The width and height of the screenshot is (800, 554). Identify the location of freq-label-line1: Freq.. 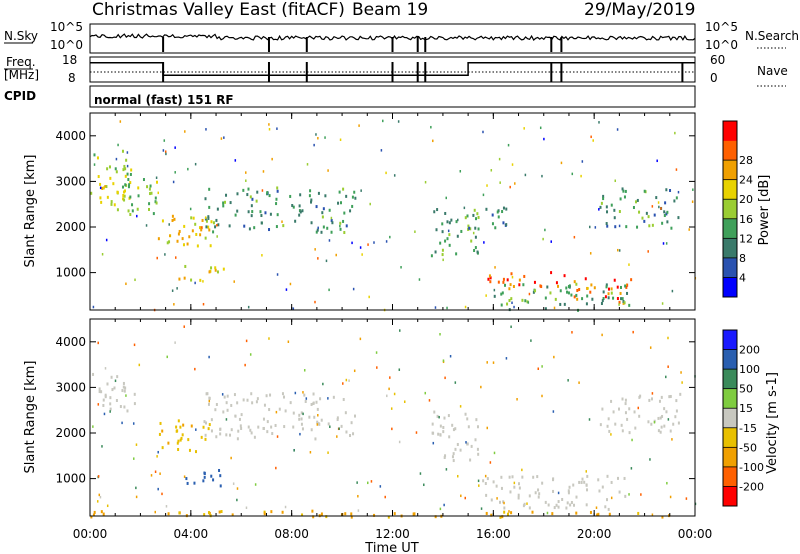
(21, 62).